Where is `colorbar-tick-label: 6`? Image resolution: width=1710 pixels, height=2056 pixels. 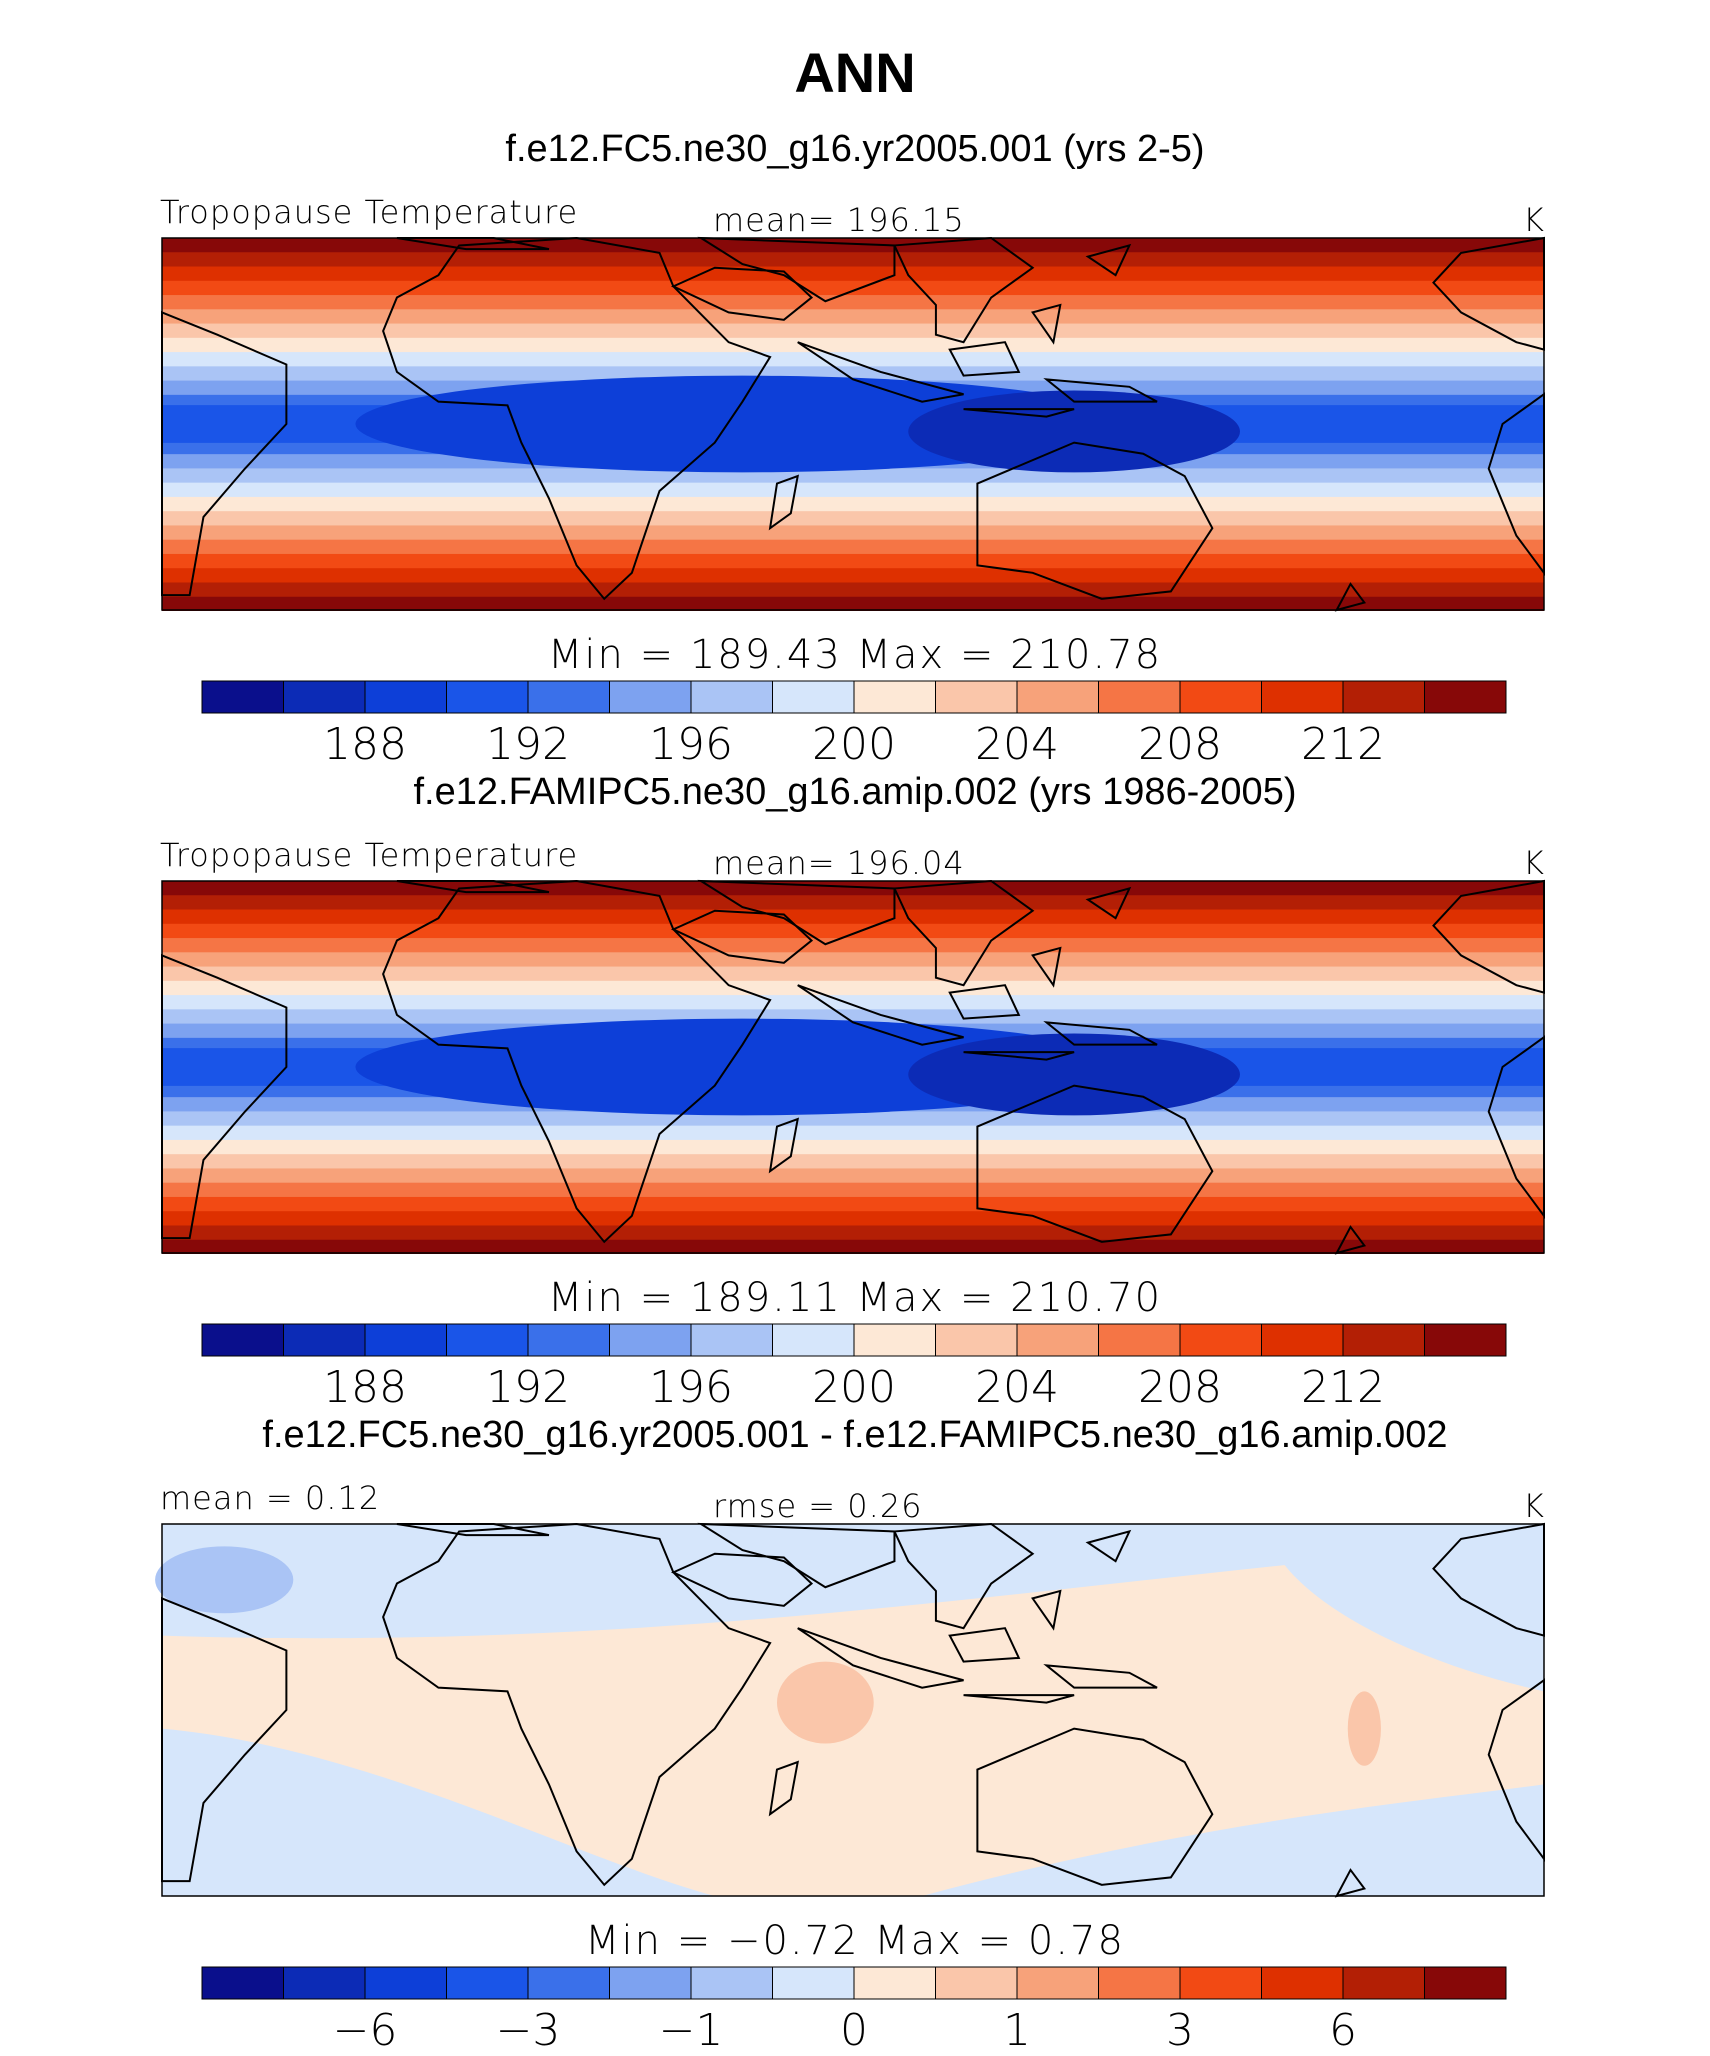
colorbar-tick-label: 6 is located at coordinates (1343, 2030).